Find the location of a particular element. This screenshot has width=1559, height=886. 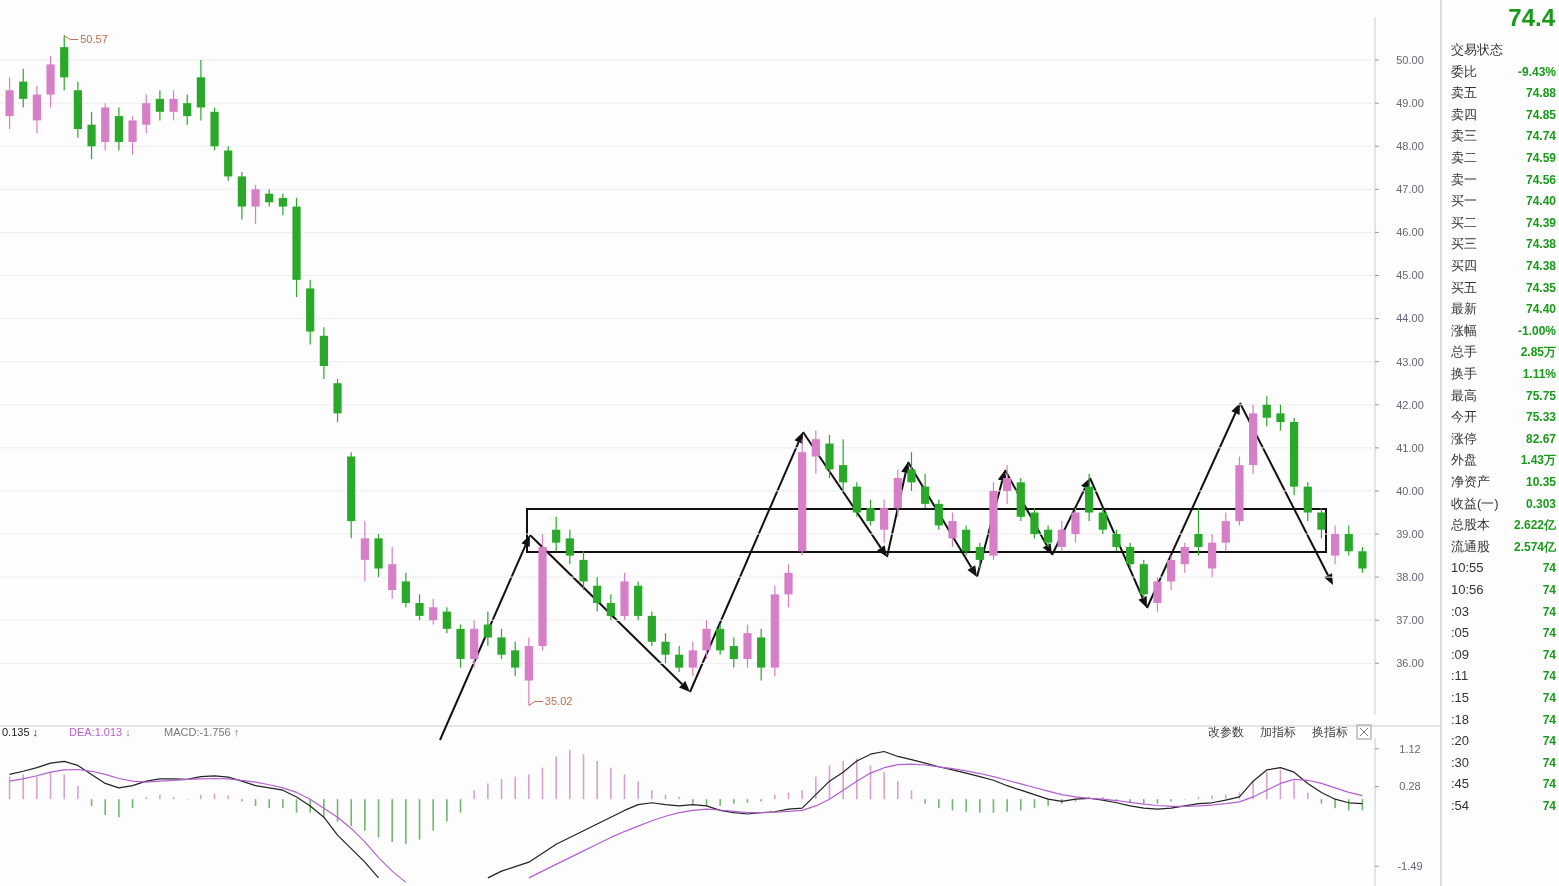

category-label: :11 is located at coordinates (1460, 676).